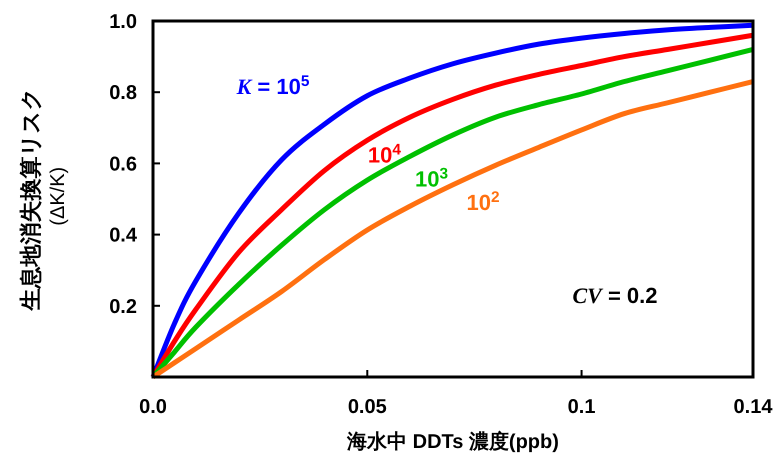 Image resolution: width=782 pixels, height=462 pixels. Describe the element at coordinates (367, 407) in the screenshot. I see `x-tick-label: 0.05` at that location.